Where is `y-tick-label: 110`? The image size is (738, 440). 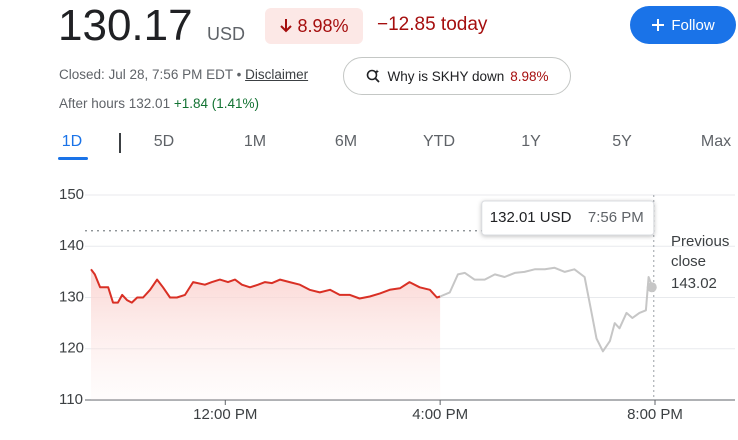
y-tick-label: 110 is located at coordinates (71, 399).